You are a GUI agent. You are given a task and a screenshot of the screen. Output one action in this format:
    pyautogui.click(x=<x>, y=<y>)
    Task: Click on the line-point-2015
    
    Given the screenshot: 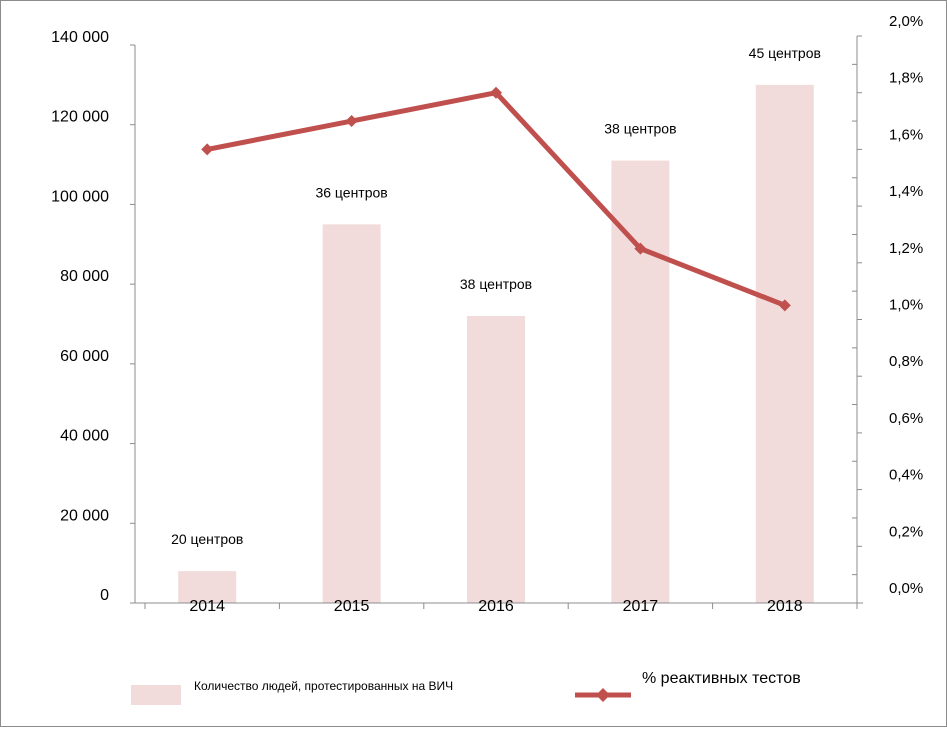 What is the action you would take?
    pyautogui.click(x=351, y=121)
    